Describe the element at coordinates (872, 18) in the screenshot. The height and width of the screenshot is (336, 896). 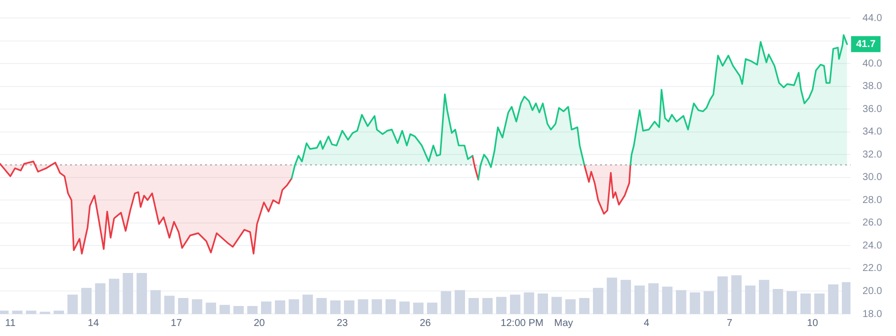
I see `y-tick-label: 44.0` at that location.